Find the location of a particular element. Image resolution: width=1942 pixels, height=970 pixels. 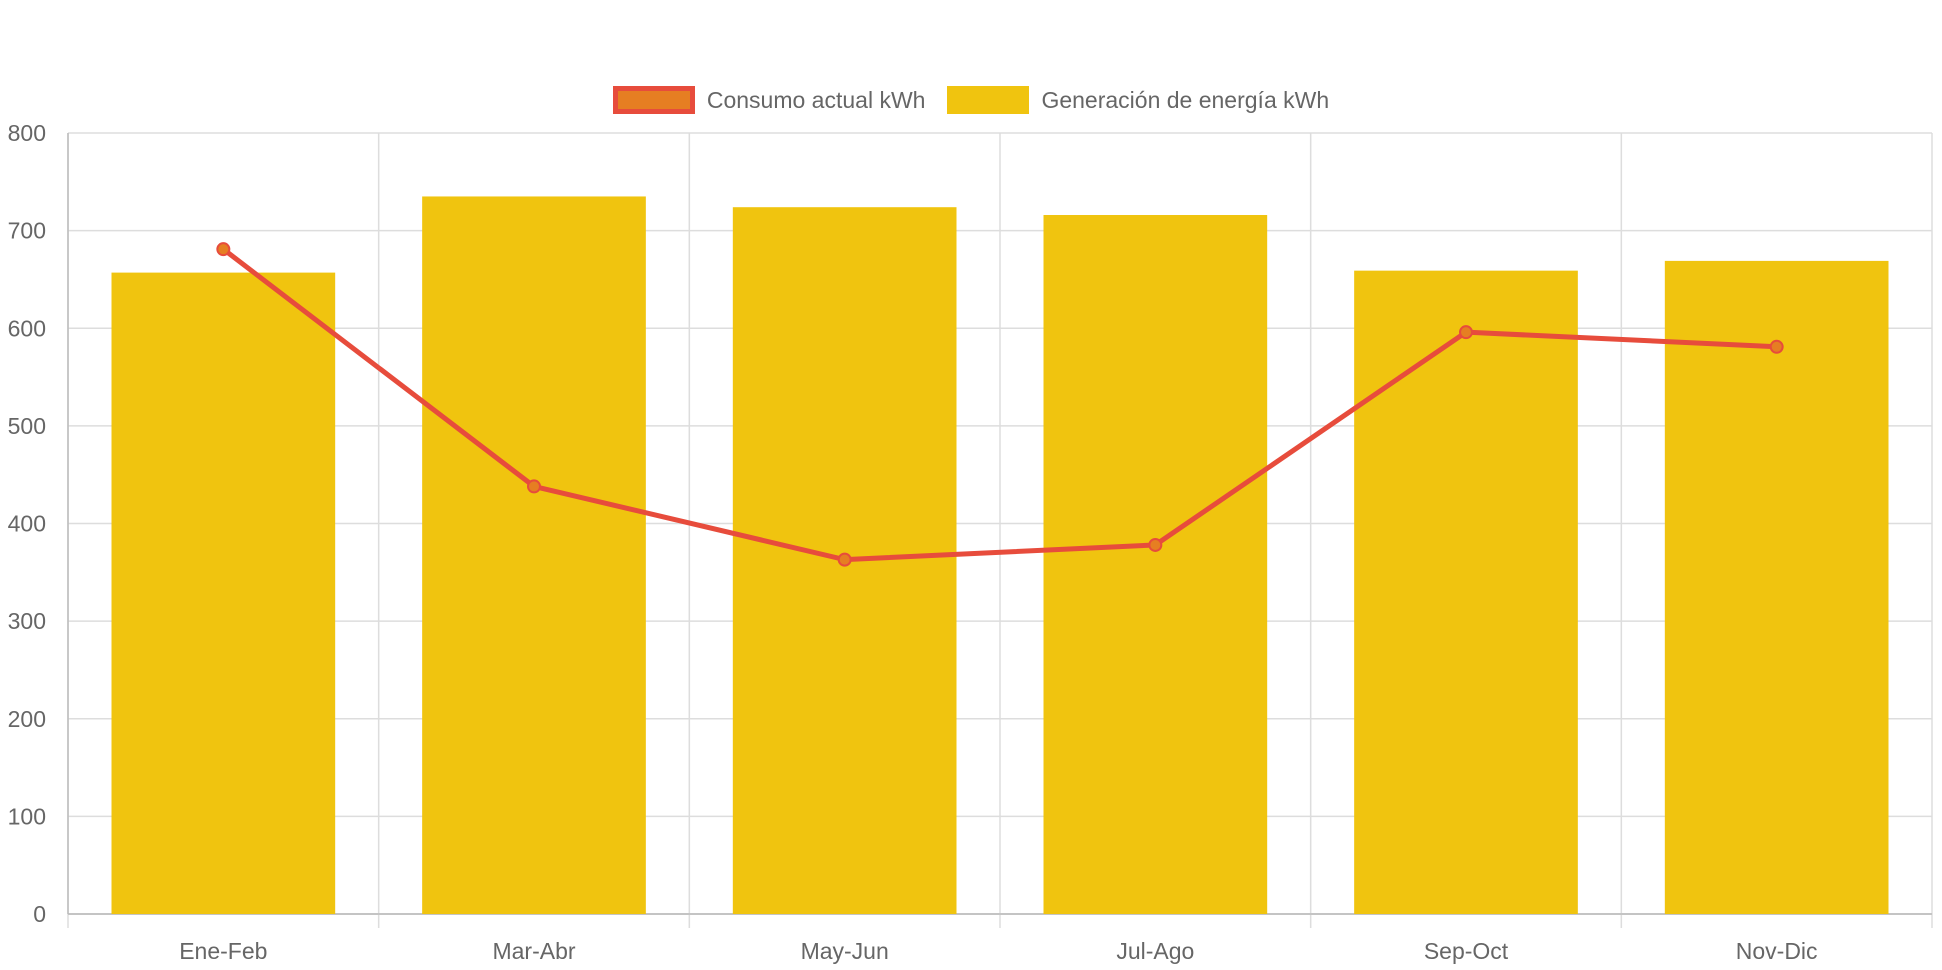

legend-item-consumo: Consumo actual kWh is located at coordinates (769, 100).